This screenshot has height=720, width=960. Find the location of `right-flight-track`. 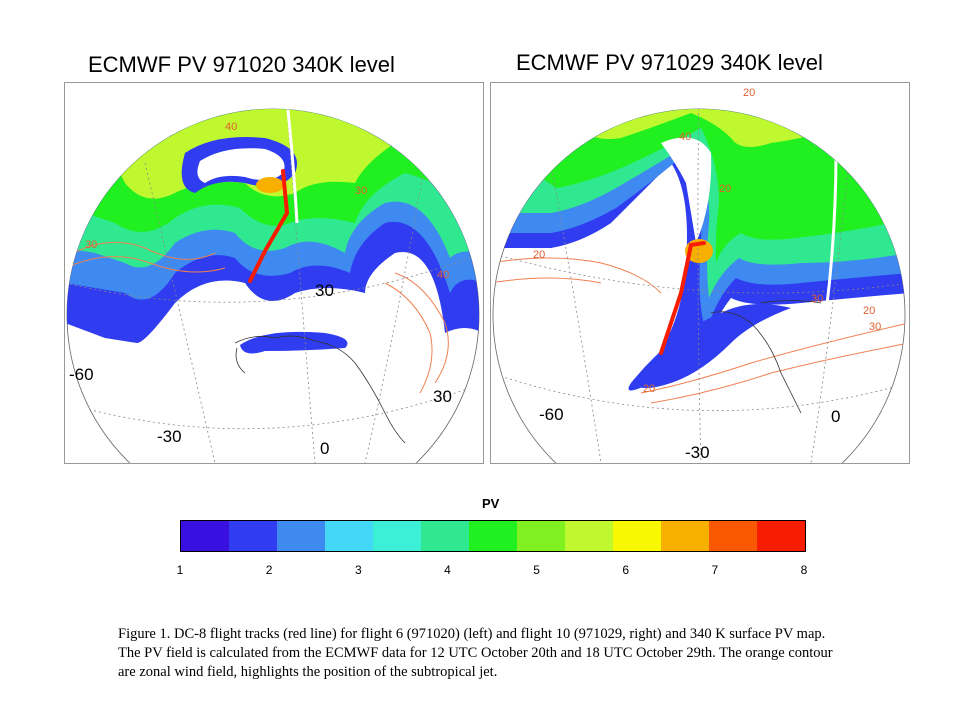

right-flight-track is located at coordinates (682, 298).